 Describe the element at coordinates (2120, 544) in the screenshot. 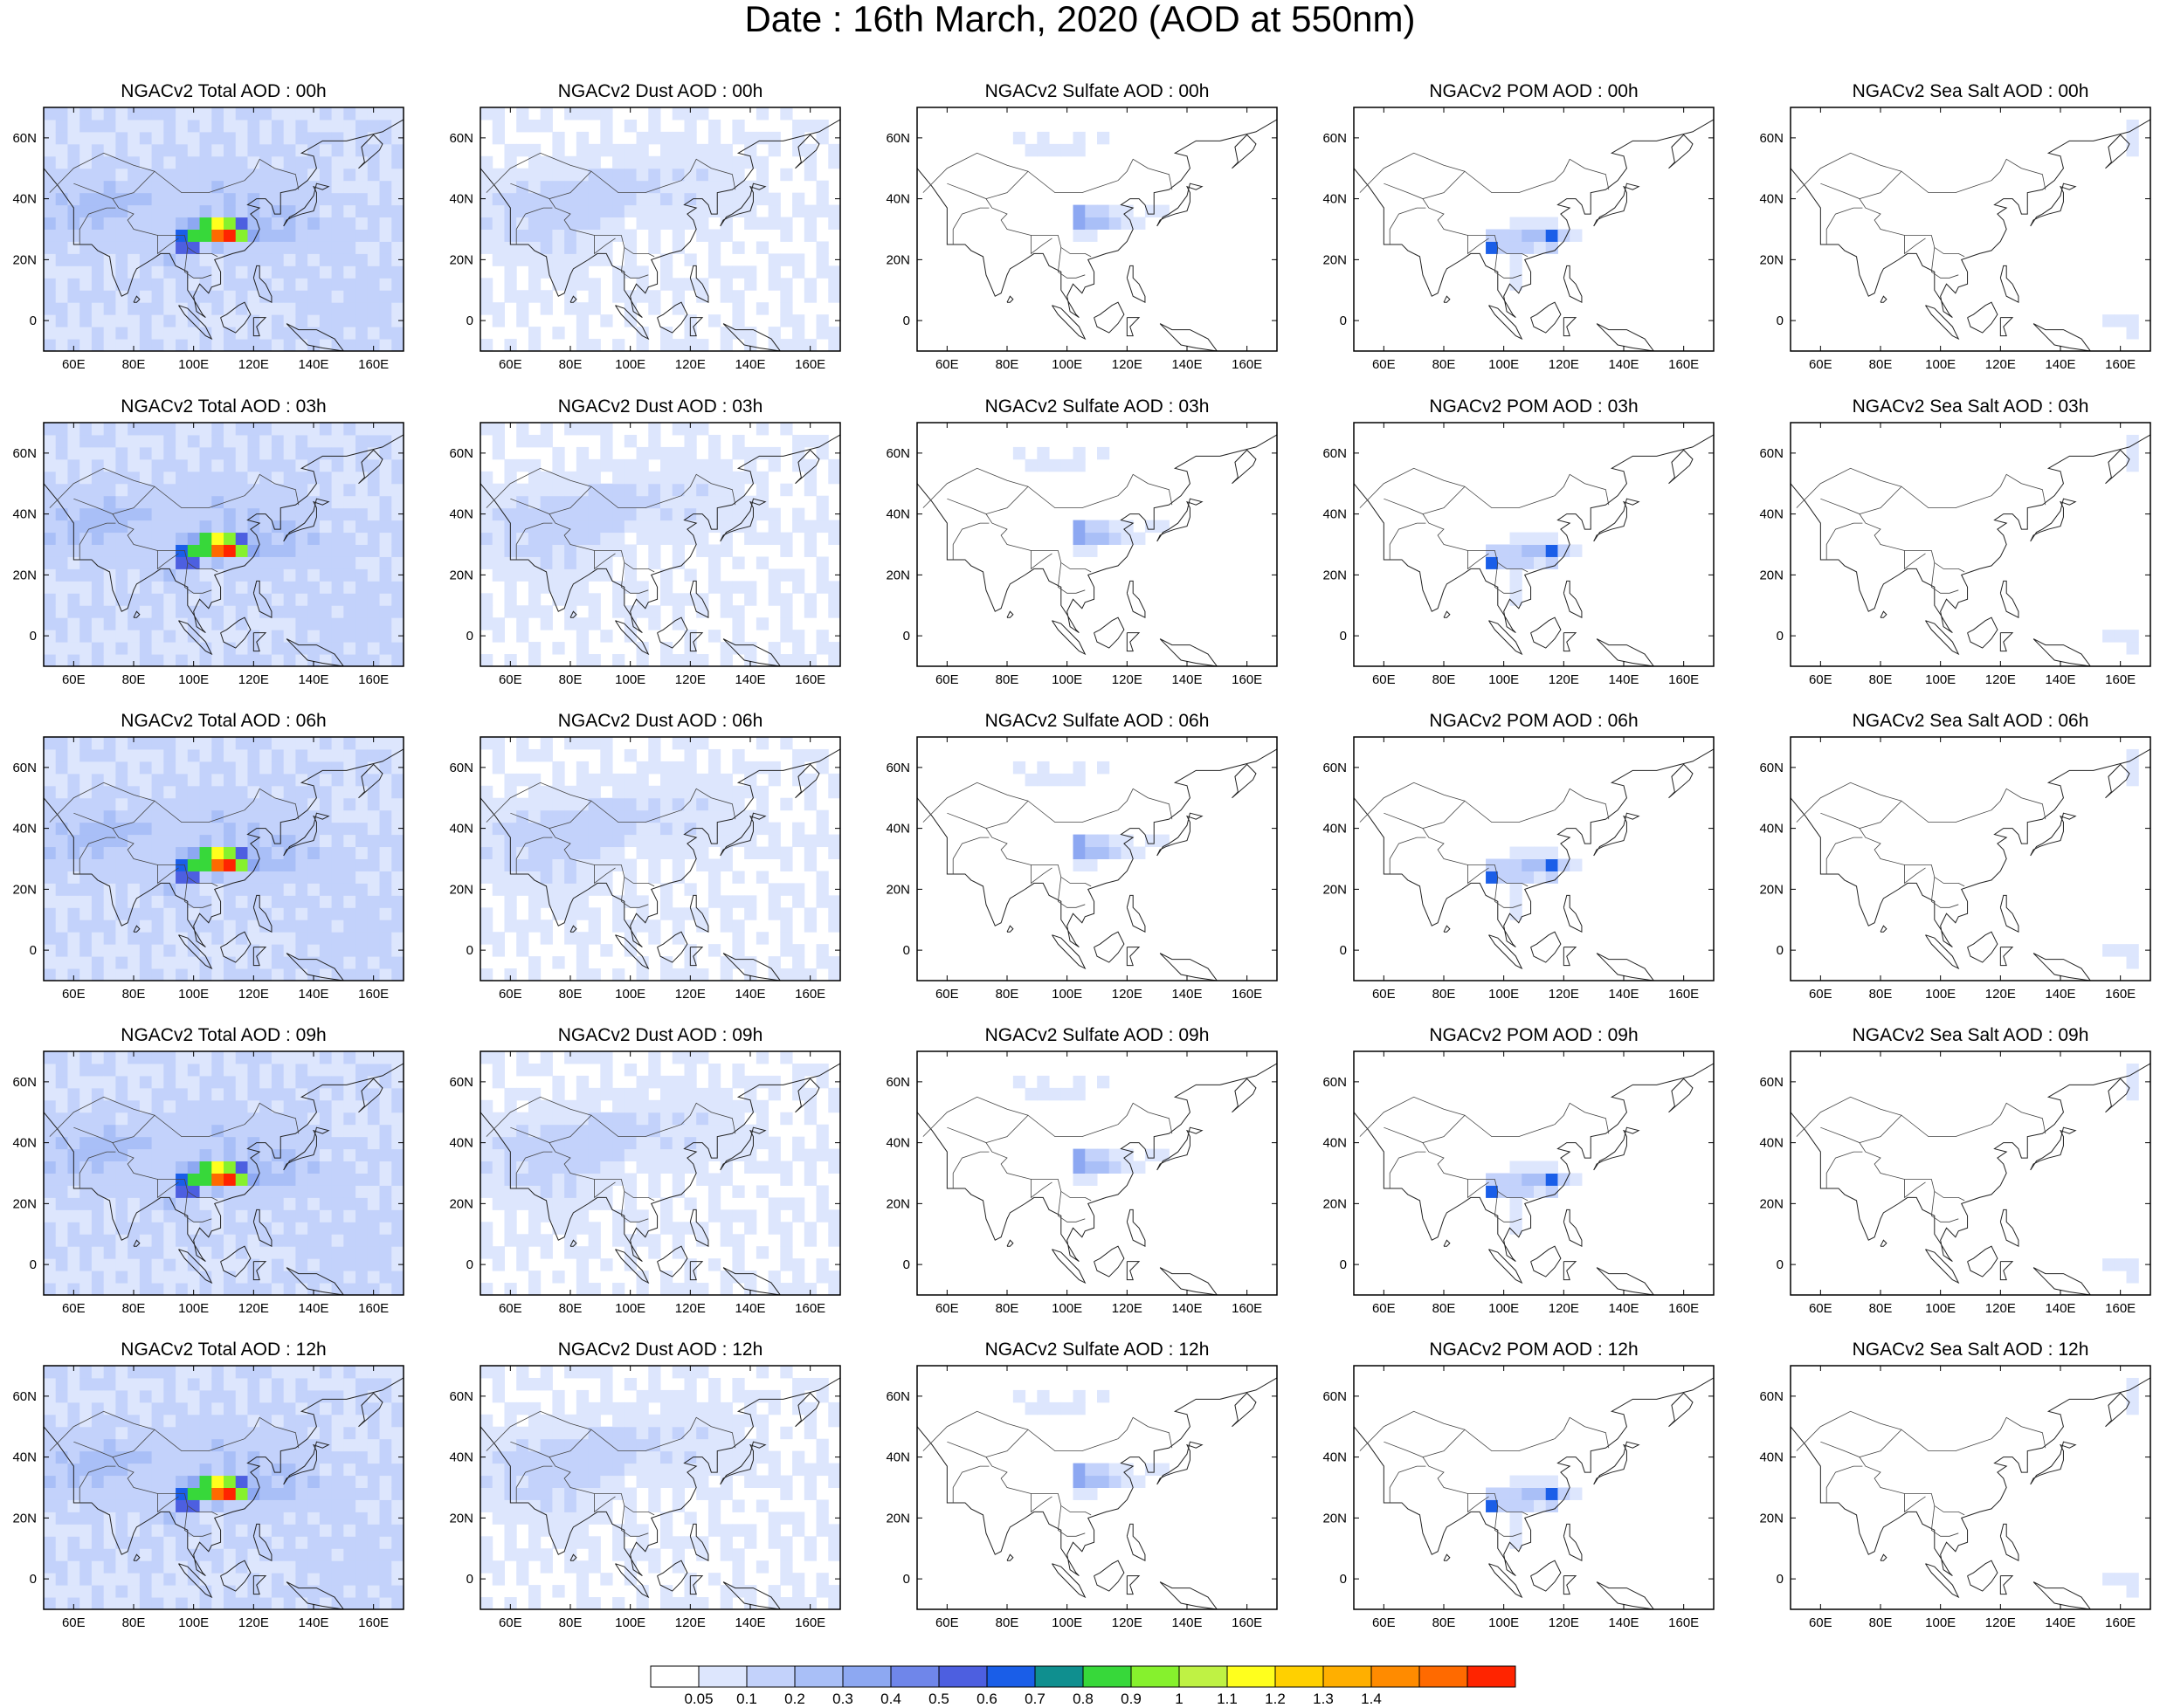

I see `aod-field` at that location.